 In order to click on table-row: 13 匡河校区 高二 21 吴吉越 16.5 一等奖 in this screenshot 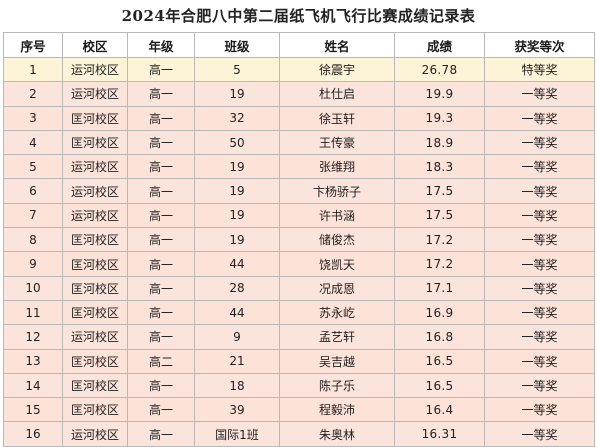, I will do `click(299, 361)`.